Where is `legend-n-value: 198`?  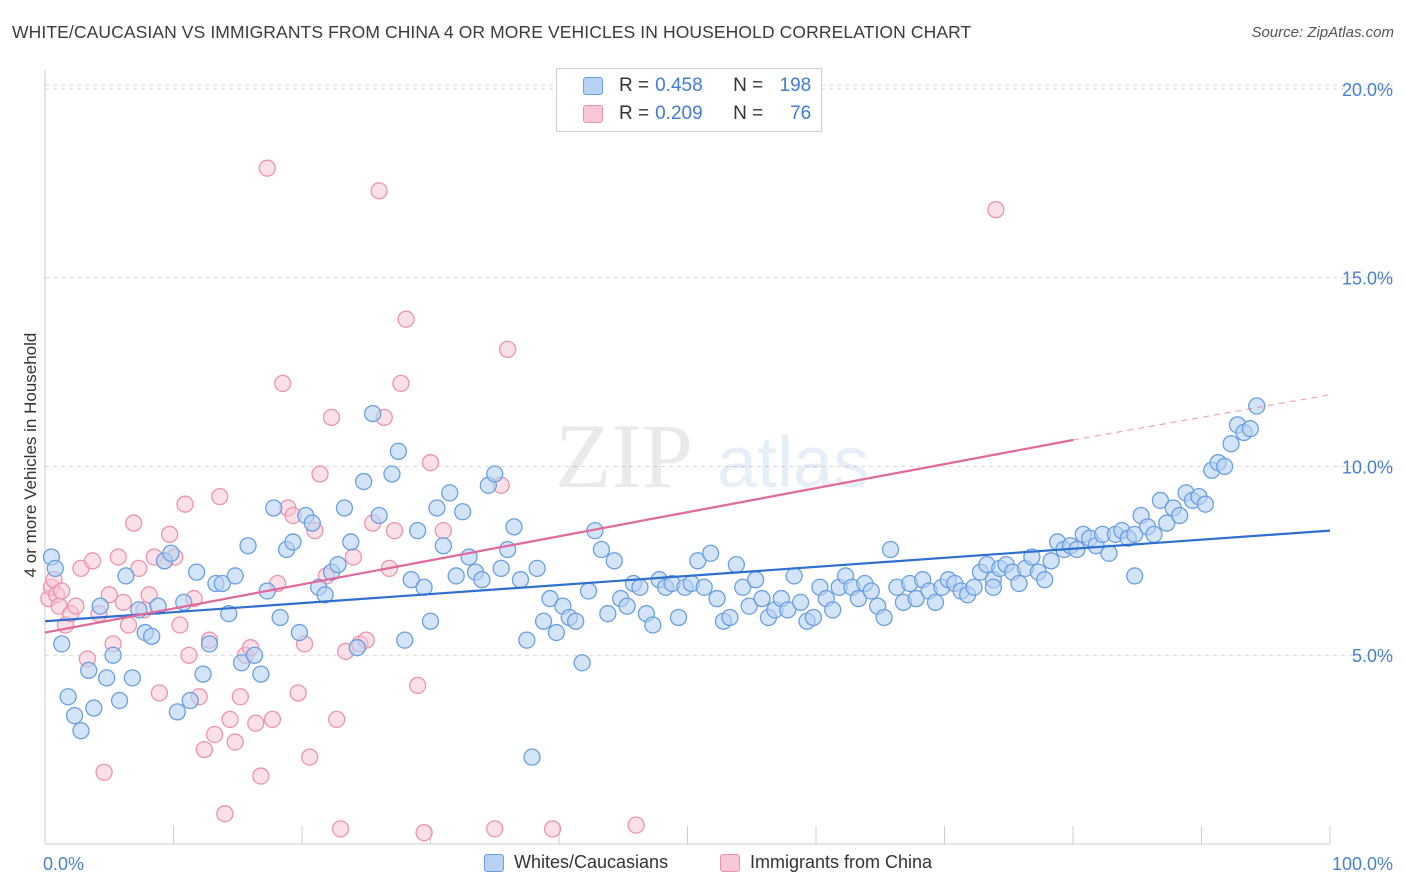
legend-n-value: 198 is located at coordinates (795, 85).